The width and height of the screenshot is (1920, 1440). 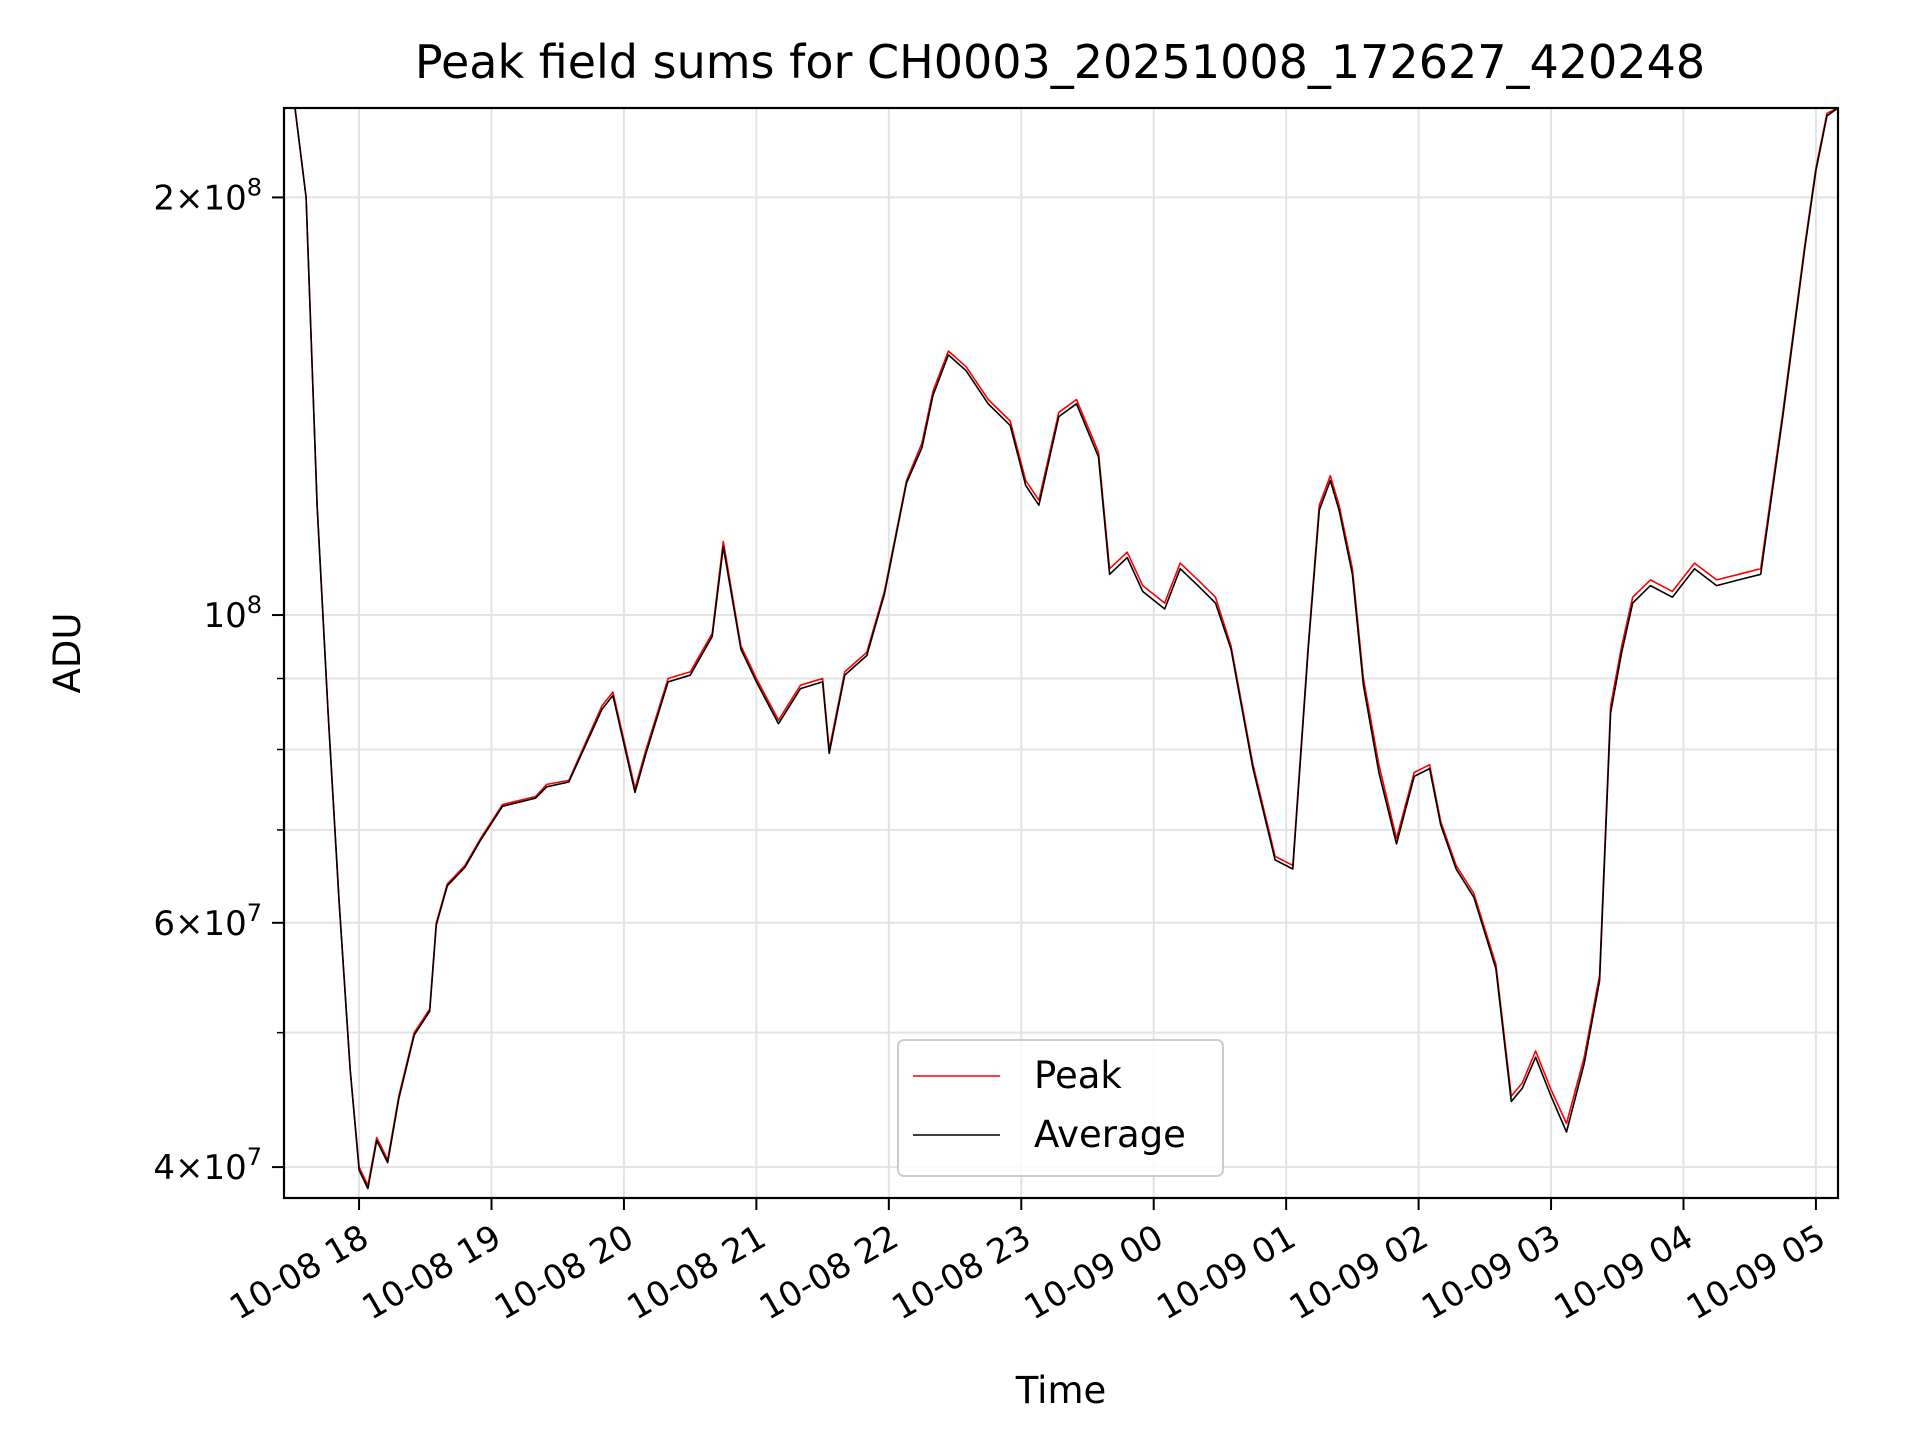 I want to click on x-tick-label: 10-09 03, so click(x=1491, y=1272).